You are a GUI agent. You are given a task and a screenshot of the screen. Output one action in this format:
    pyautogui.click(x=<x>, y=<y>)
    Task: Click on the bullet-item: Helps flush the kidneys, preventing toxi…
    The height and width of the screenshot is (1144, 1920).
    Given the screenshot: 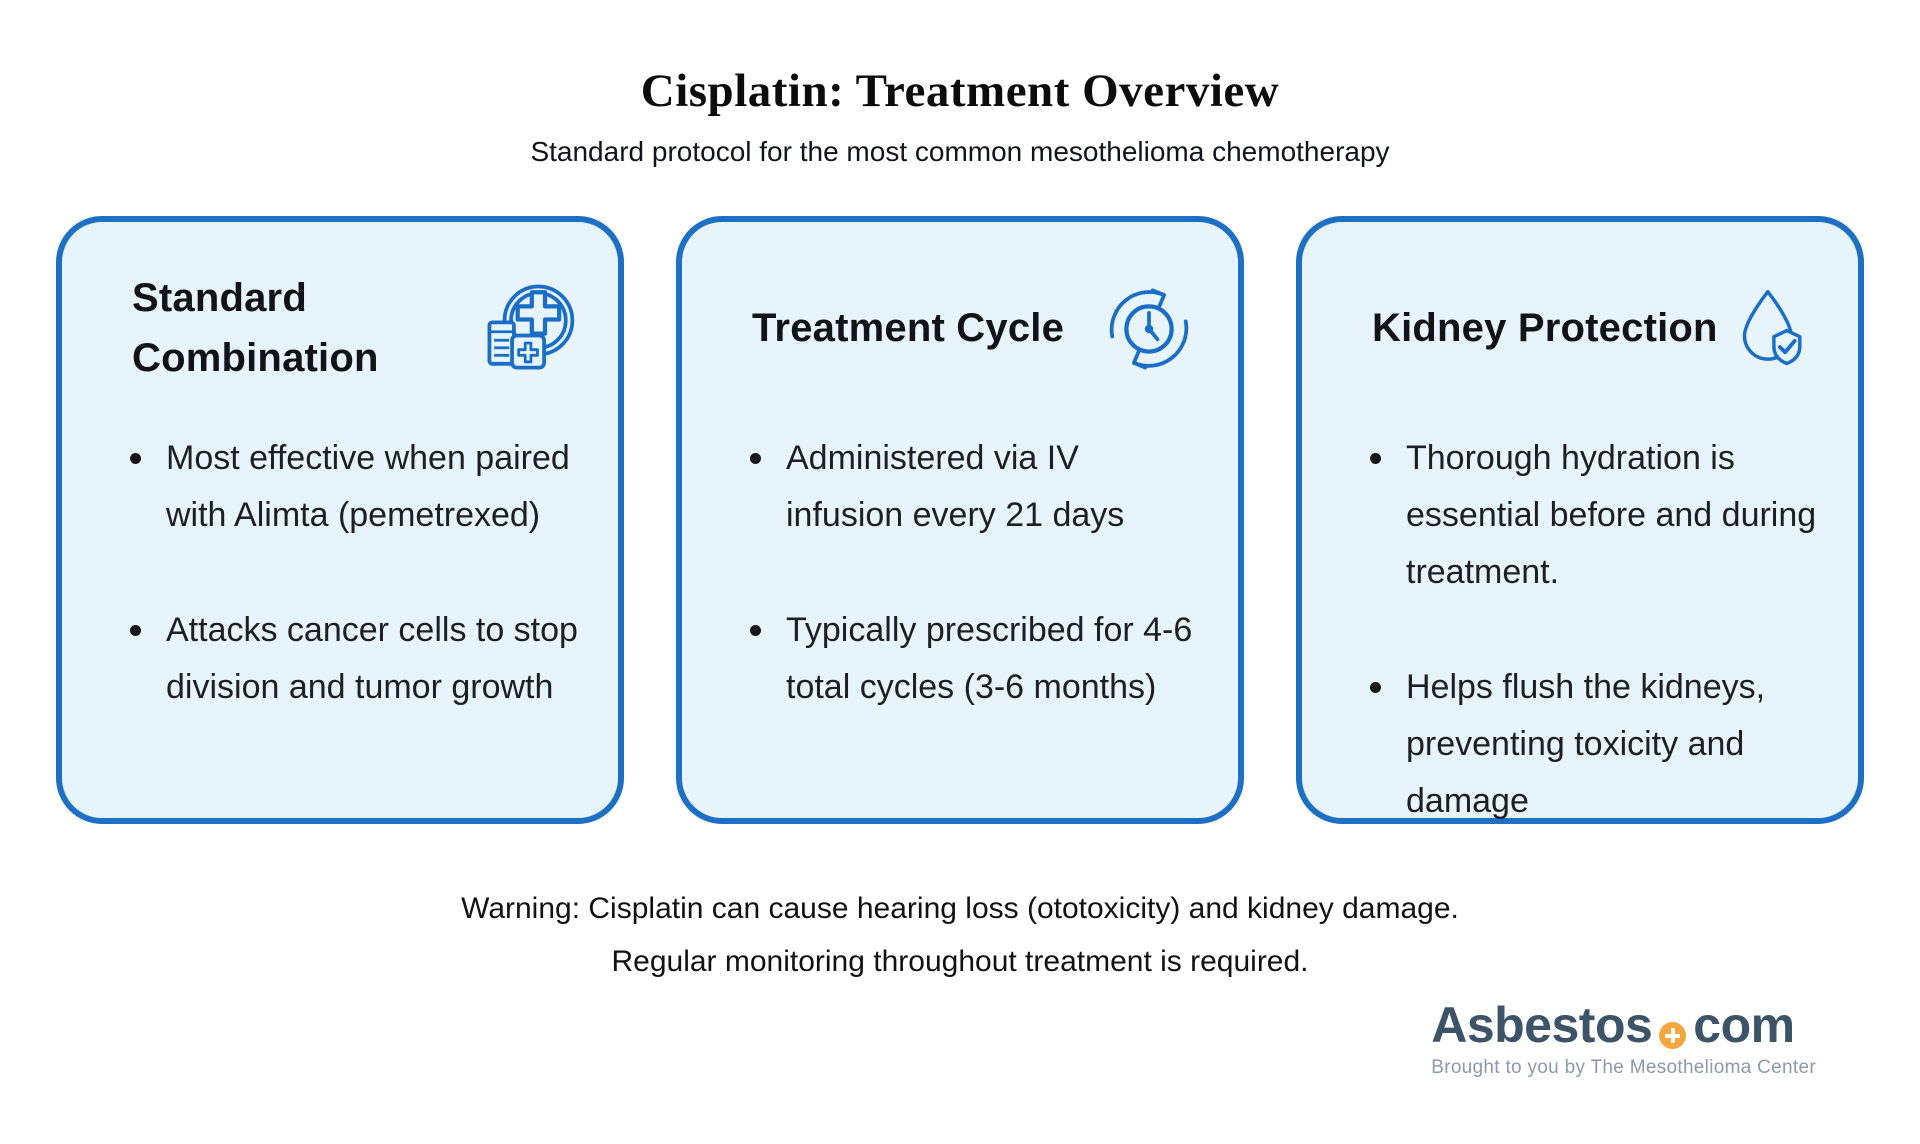 What is the action you would take?
    pyautogui.click(x=1593, y=744)
    